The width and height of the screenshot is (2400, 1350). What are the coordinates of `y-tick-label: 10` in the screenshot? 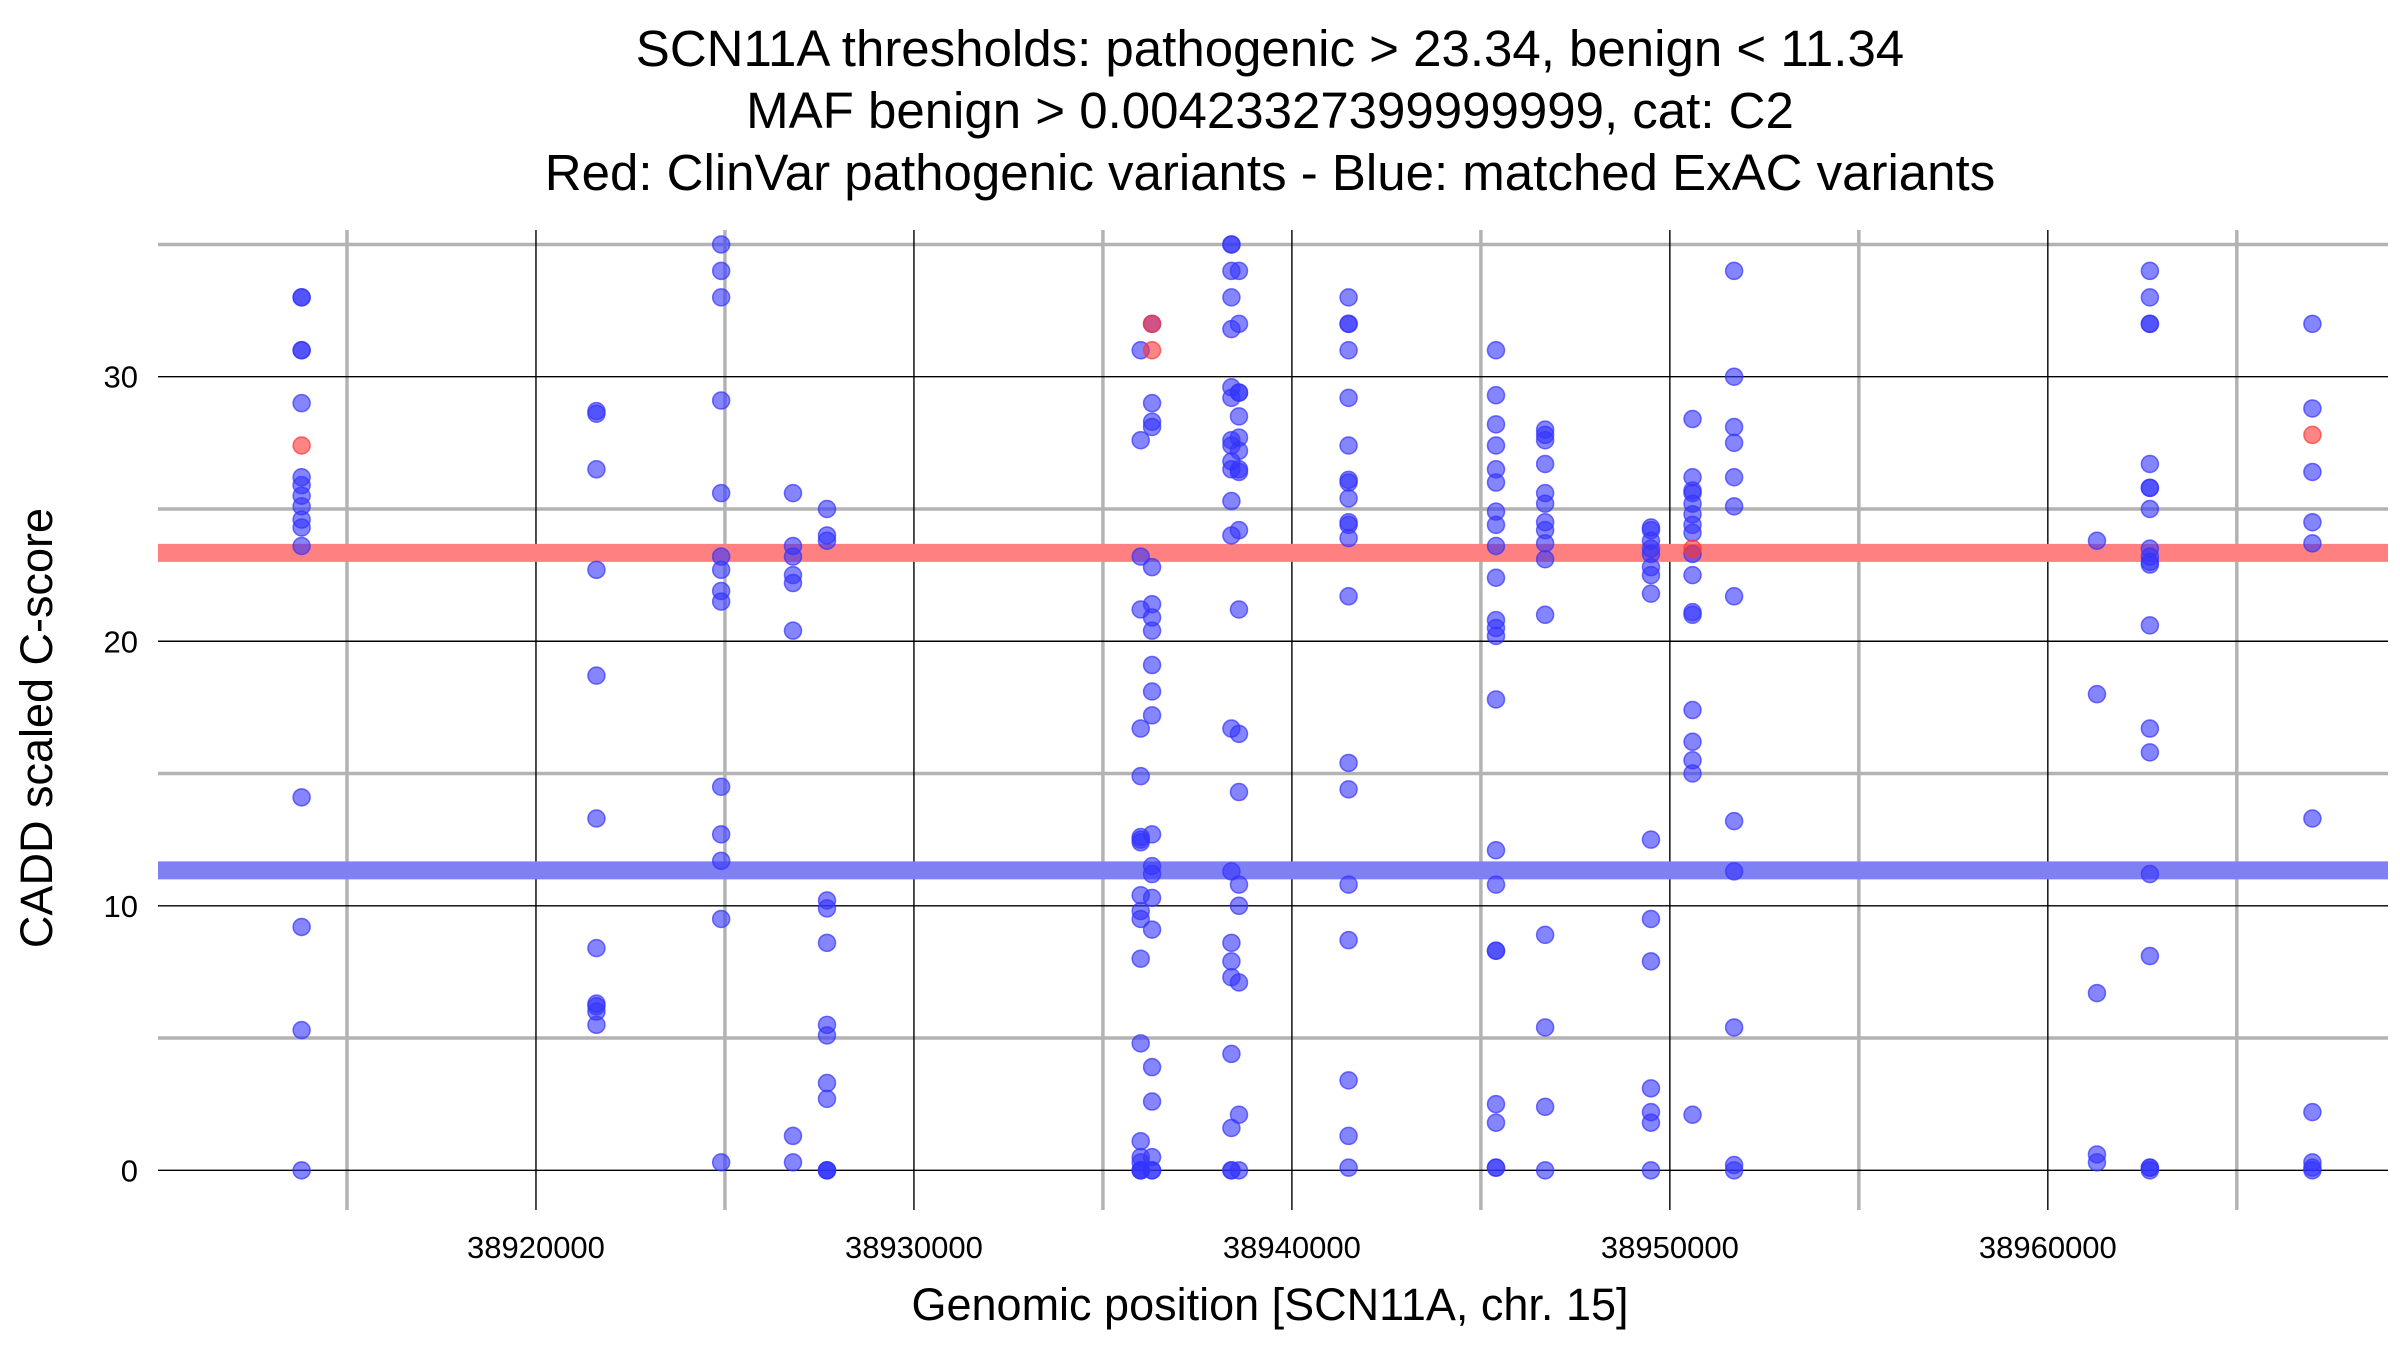 It's located at (121, 906).